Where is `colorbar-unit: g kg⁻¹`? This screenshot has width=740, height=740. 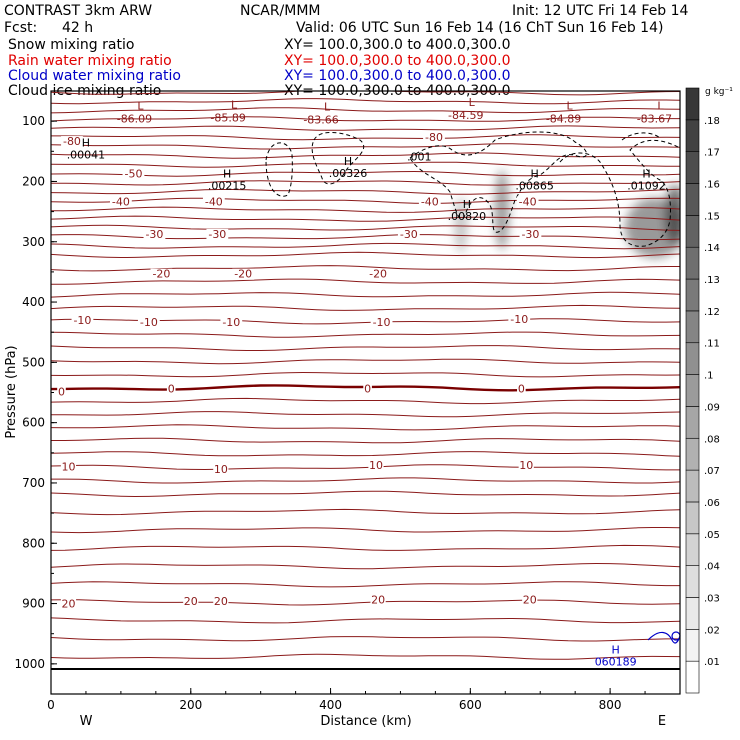 colorbar-unit: g kg⁻¹ is located at coordinates (719, 92).